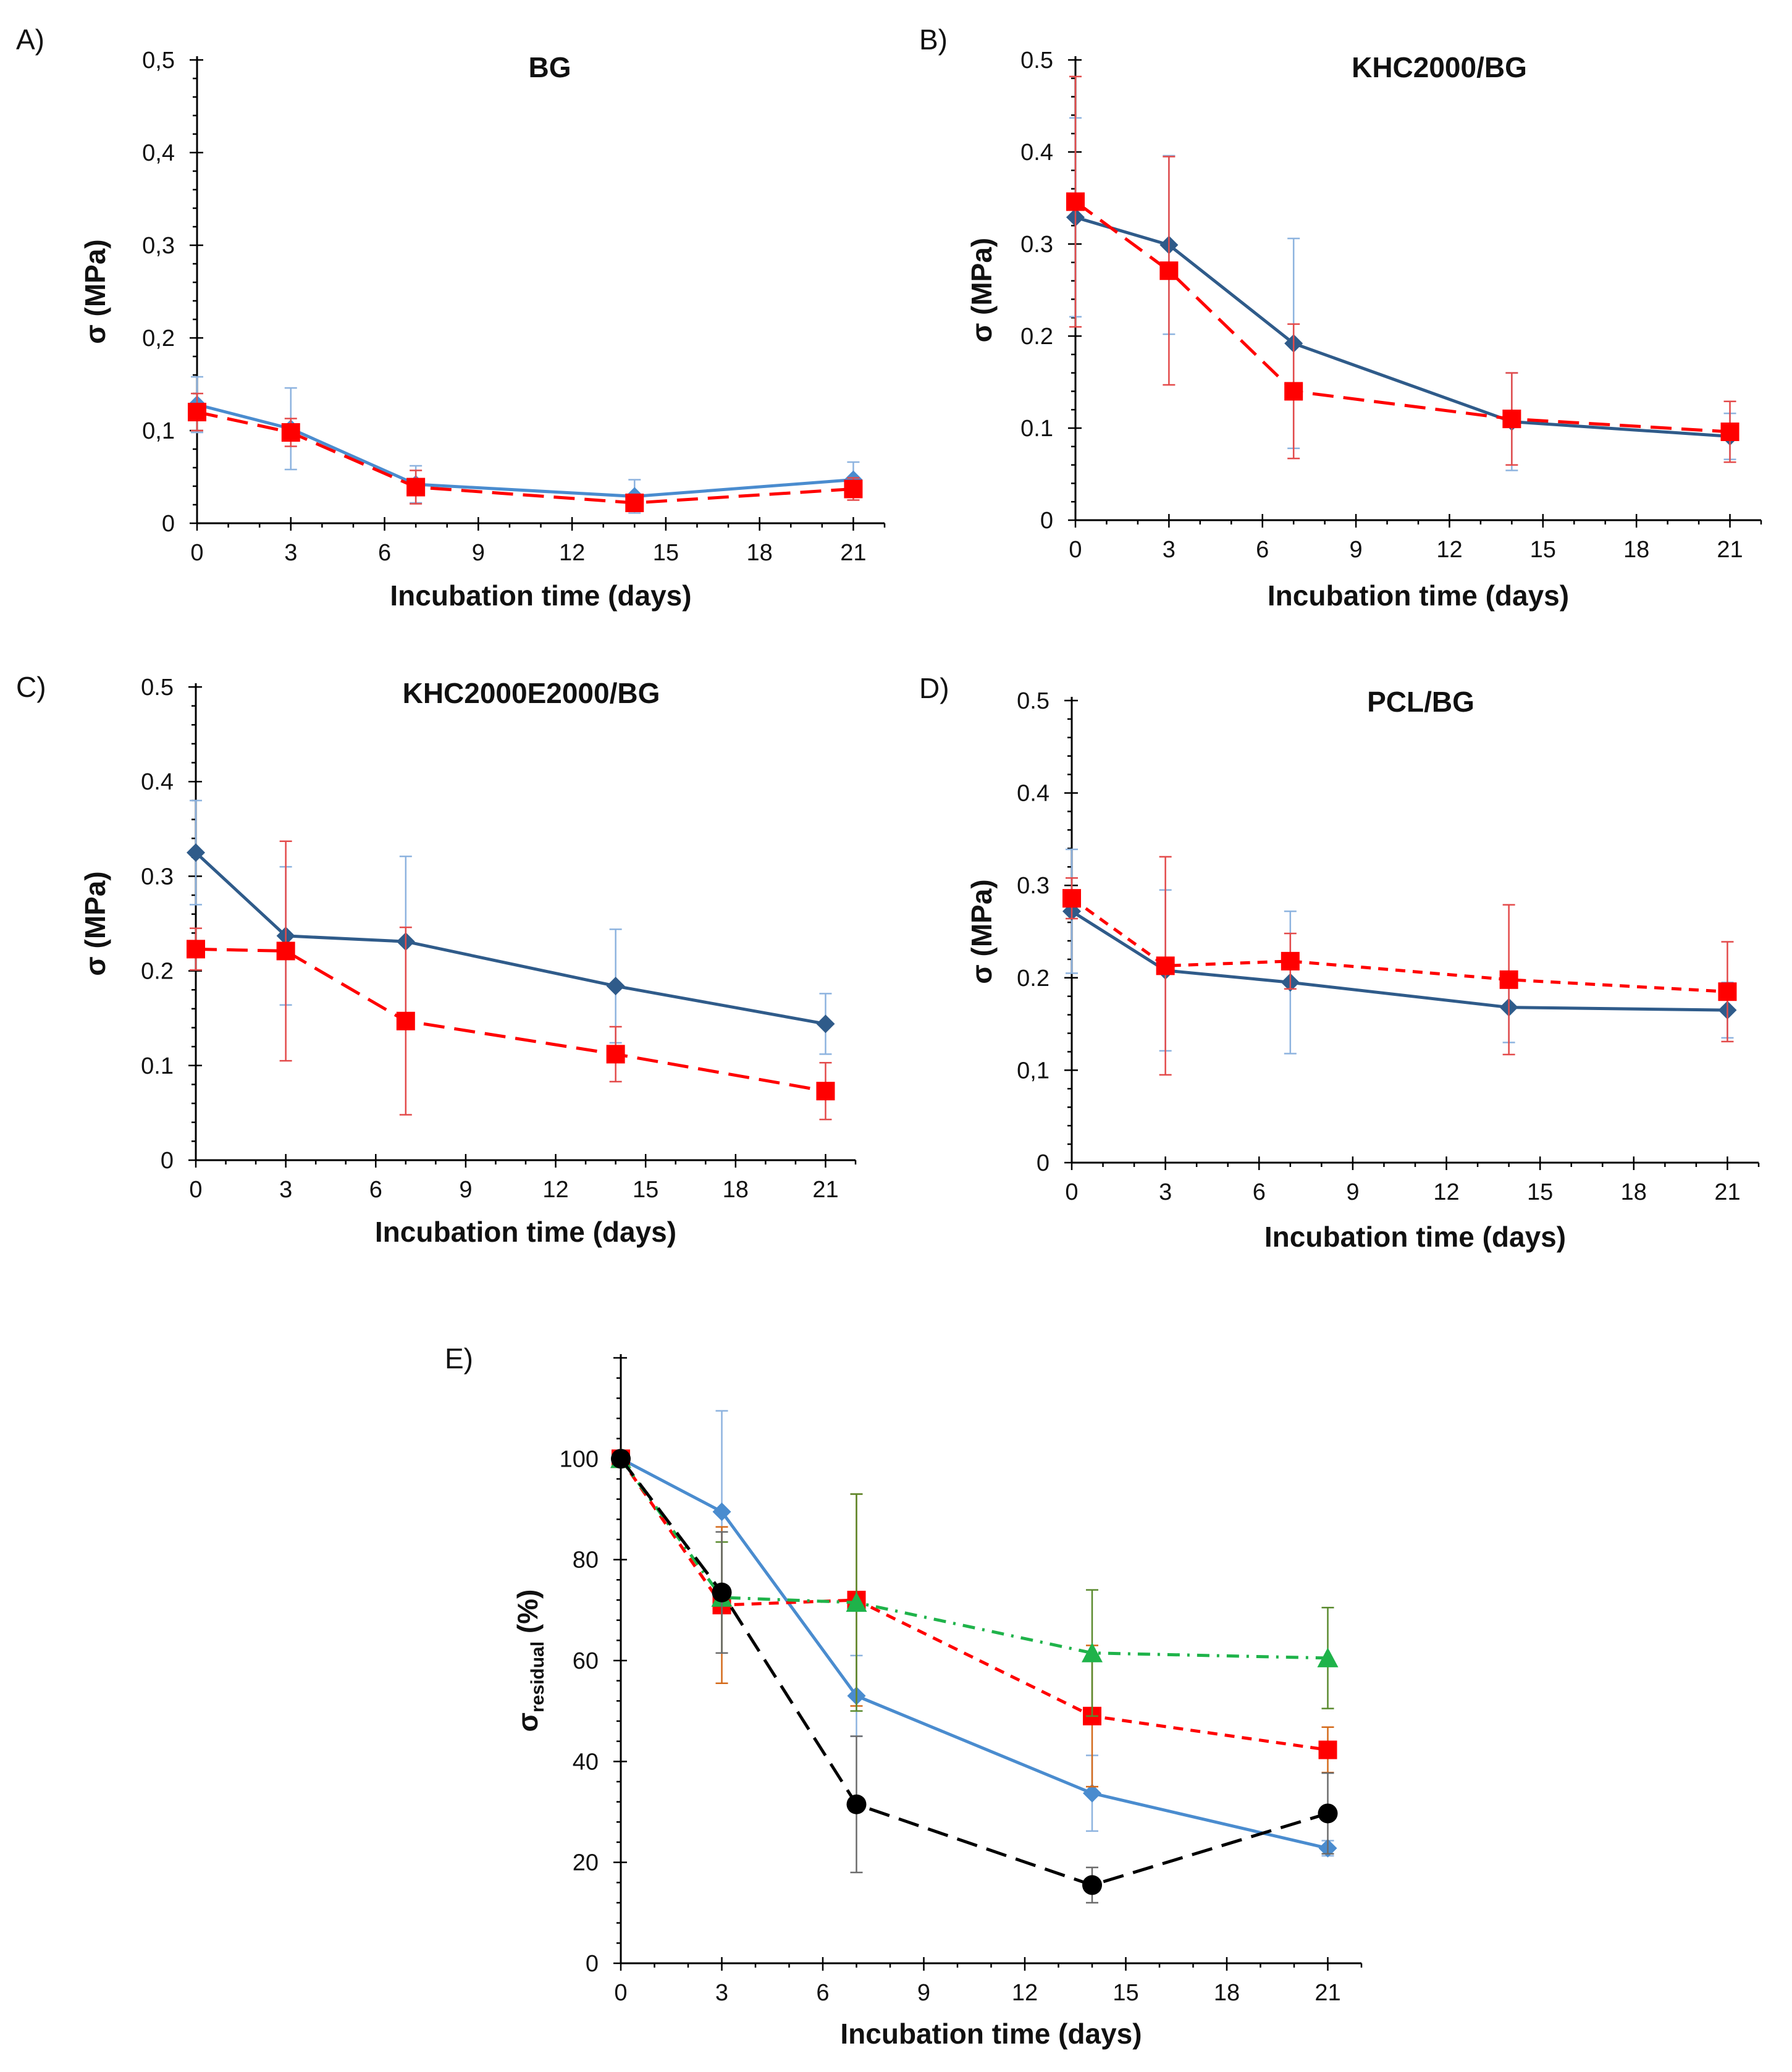 The image size is (1792, 2072). What do you see at coordinates (586, 1661) in the screenshot?
I see `y-tick-label: 60` at bounding box center [586, 1661].